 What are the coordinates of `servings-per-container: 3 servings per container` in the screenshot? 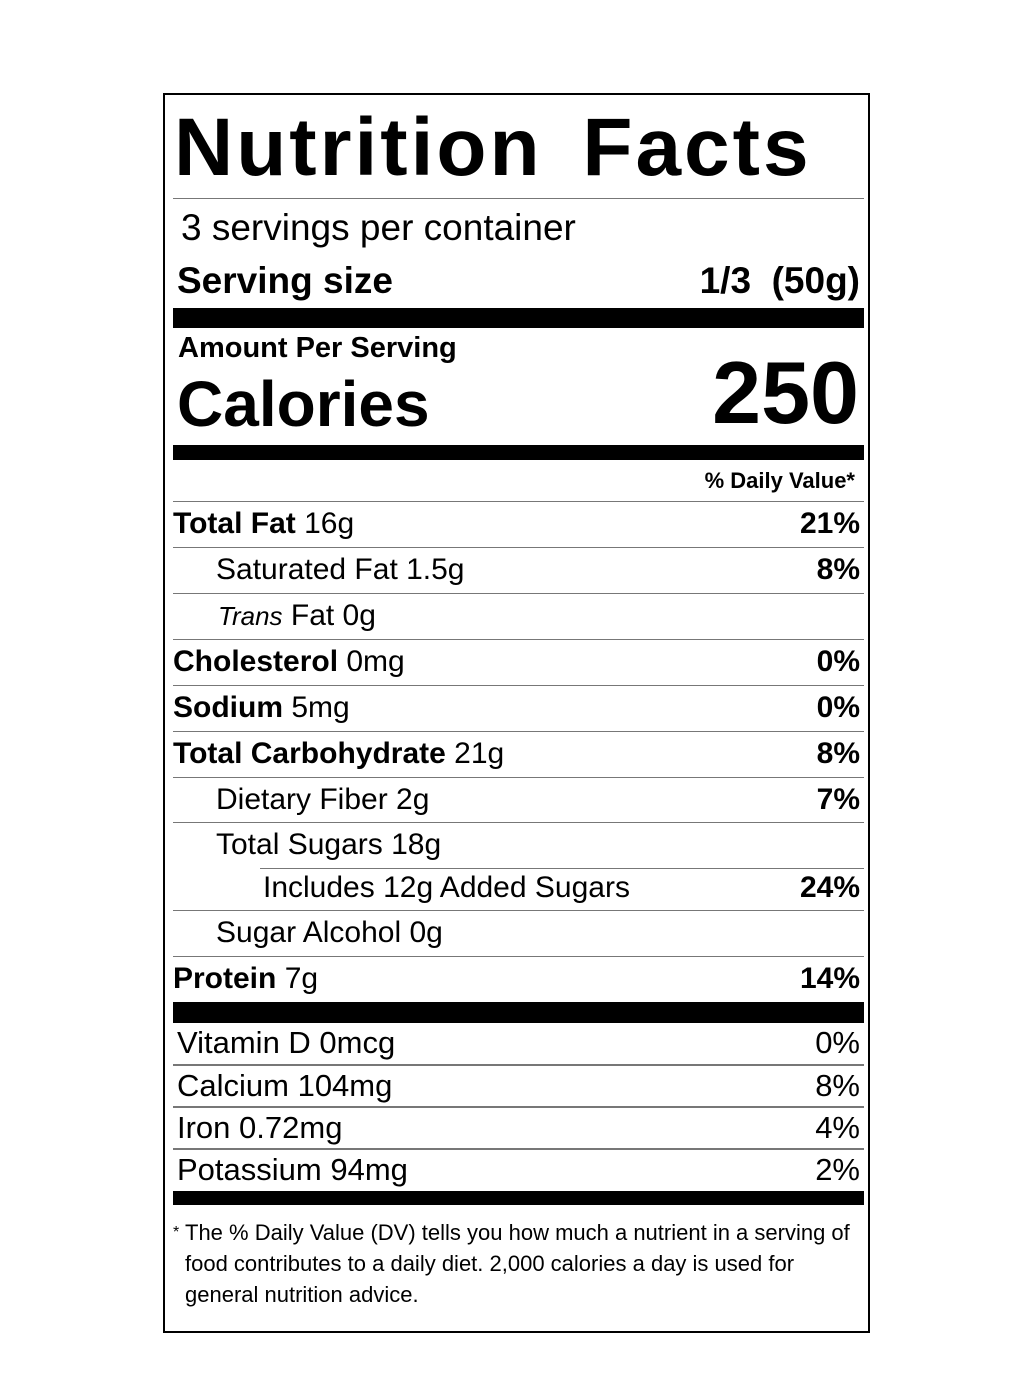 It's located at (378, 227).